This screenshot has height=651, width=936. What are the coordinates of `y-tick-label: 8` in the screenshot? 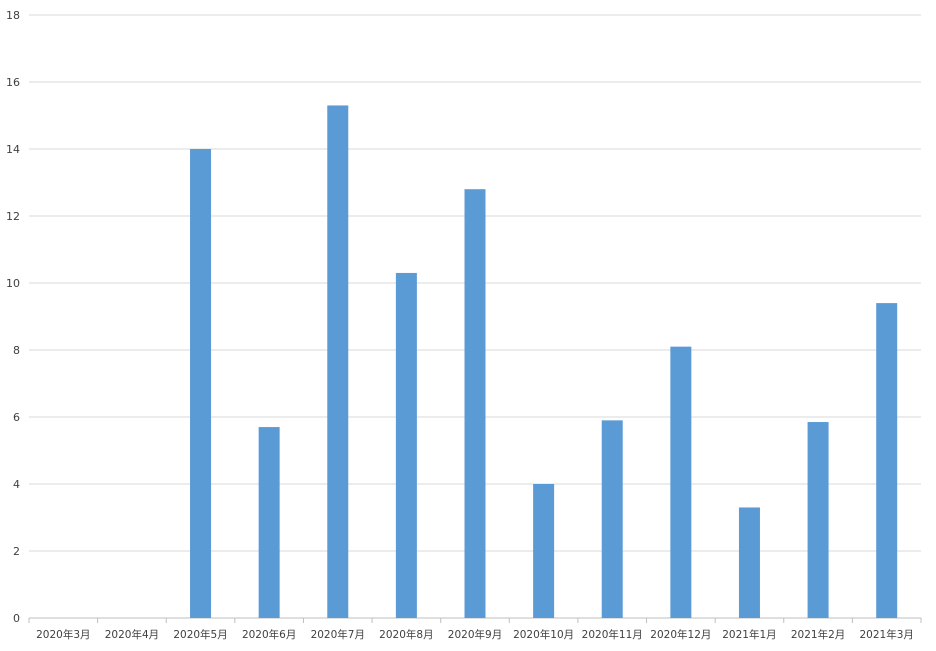 It's located at (16, 350).